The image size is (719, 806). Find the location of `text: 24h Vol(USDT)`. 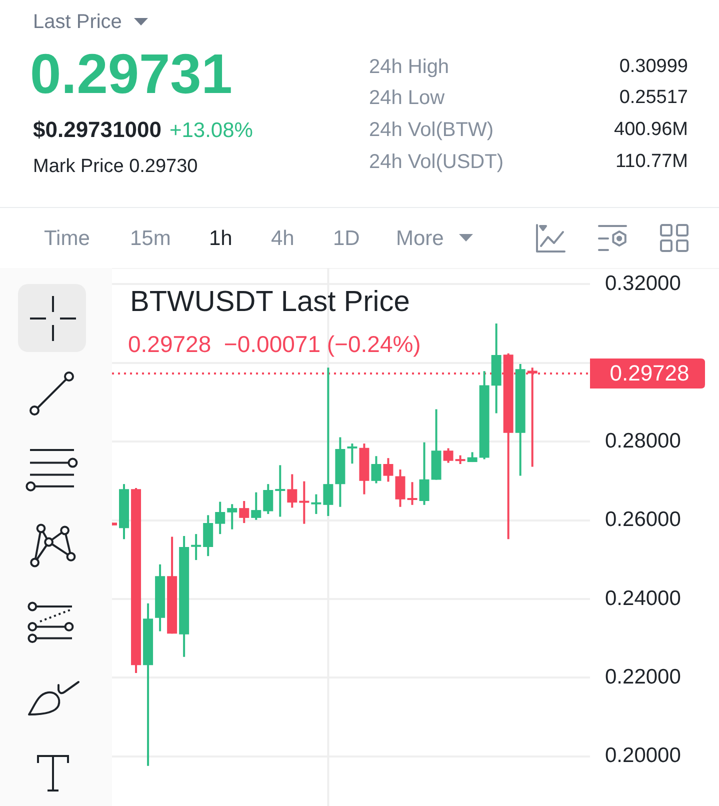

text: 24h Vol(USDT) is located at coordinates (436, 162).